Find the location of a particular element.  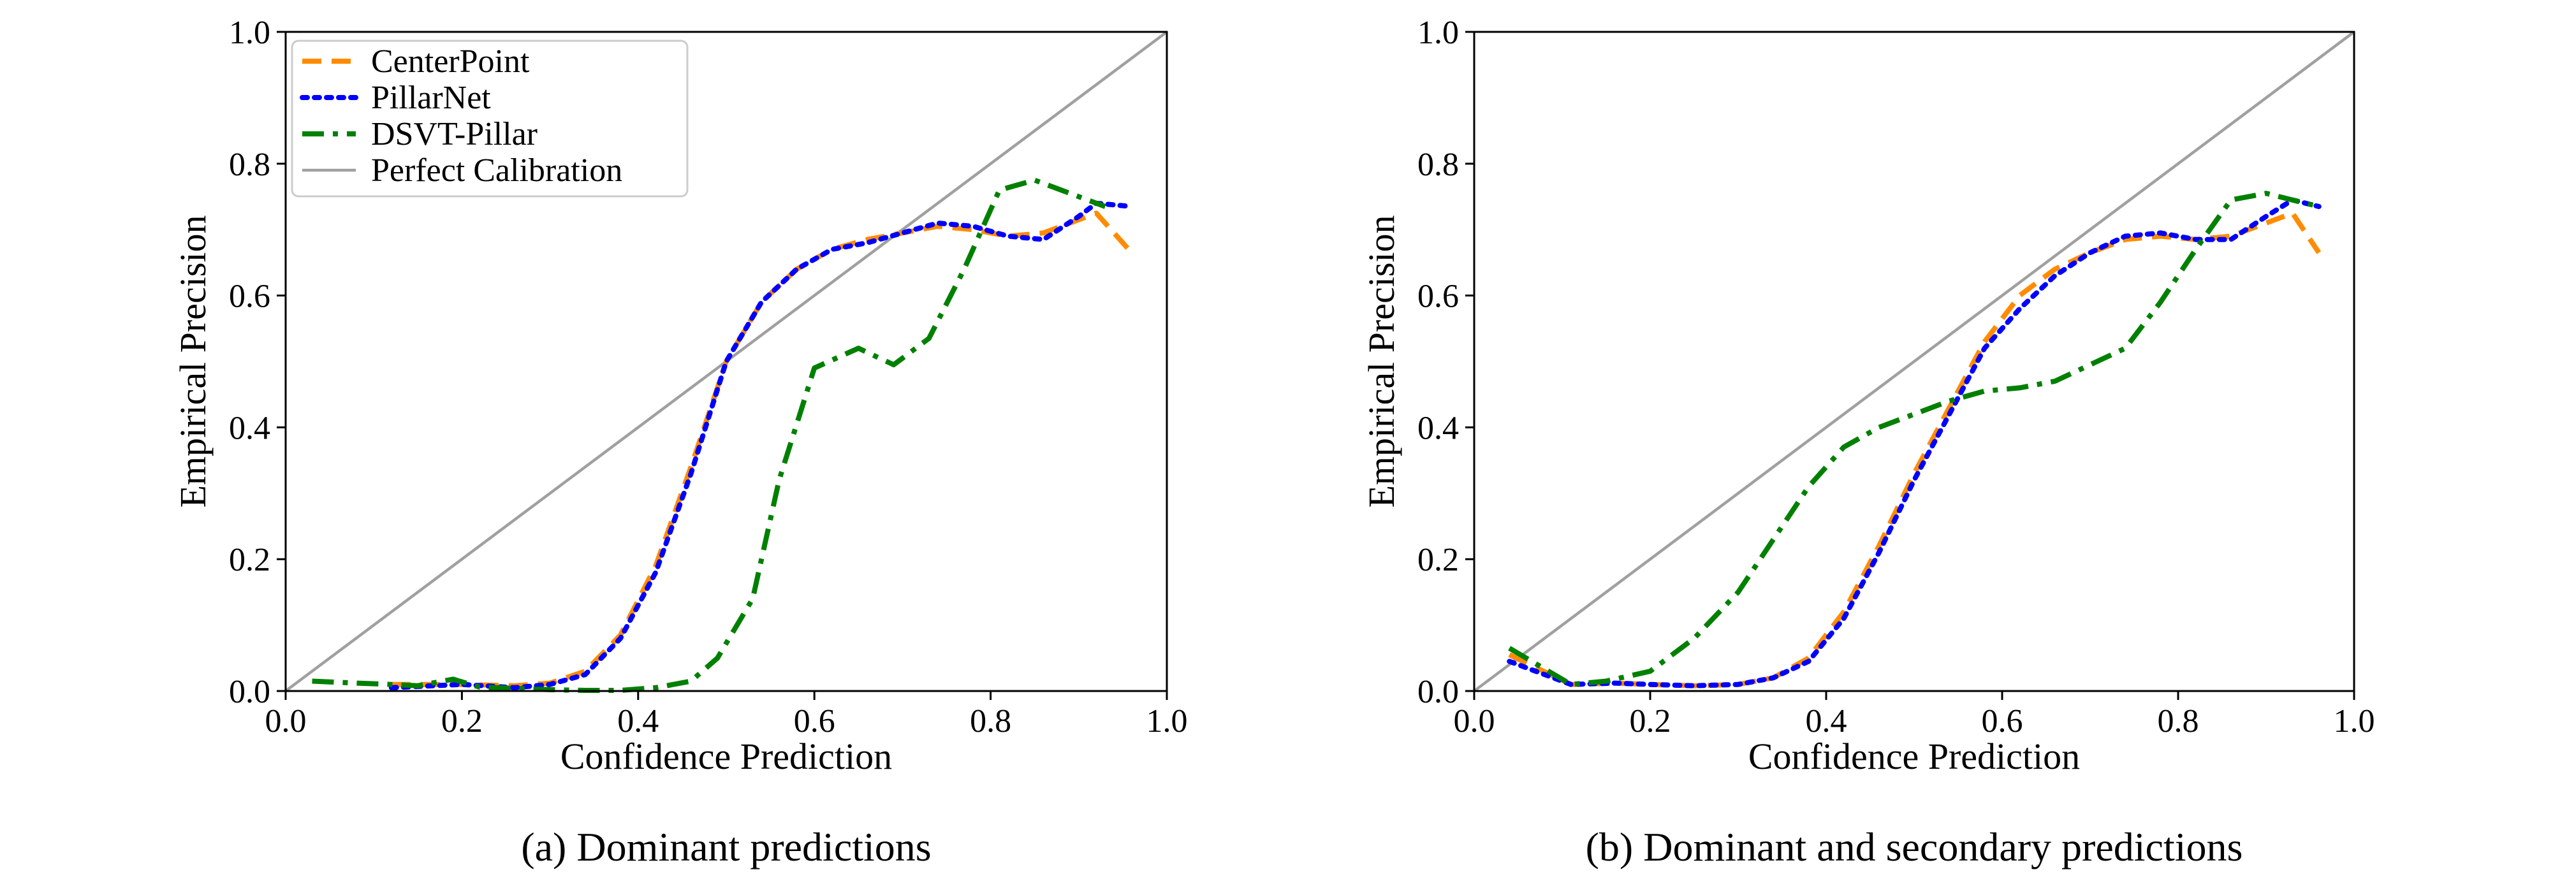

legend-label-pillarnet: PillarNet is located at coordinates (431, 98).